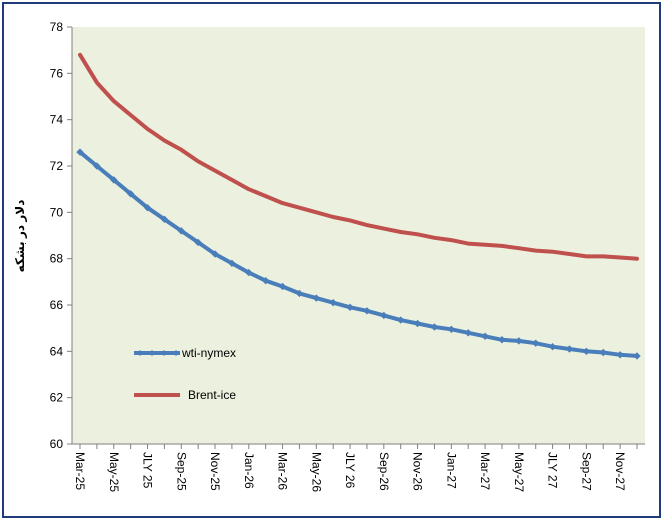 The image size is (667, 524). What do you see at coordinates (212, 395) in the screenshot?
I see `legend-label-brent-ice: Brent-ice` at bounding box center [212, 395].